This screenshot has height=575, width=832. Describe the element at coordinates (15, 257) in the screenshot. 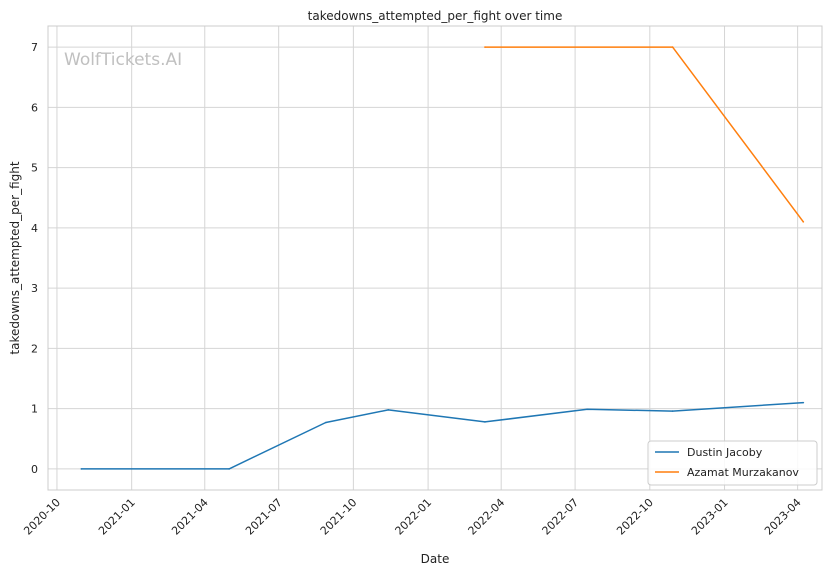

I see `y-axis-label: takedowns_attempted_per_fight` at that location.